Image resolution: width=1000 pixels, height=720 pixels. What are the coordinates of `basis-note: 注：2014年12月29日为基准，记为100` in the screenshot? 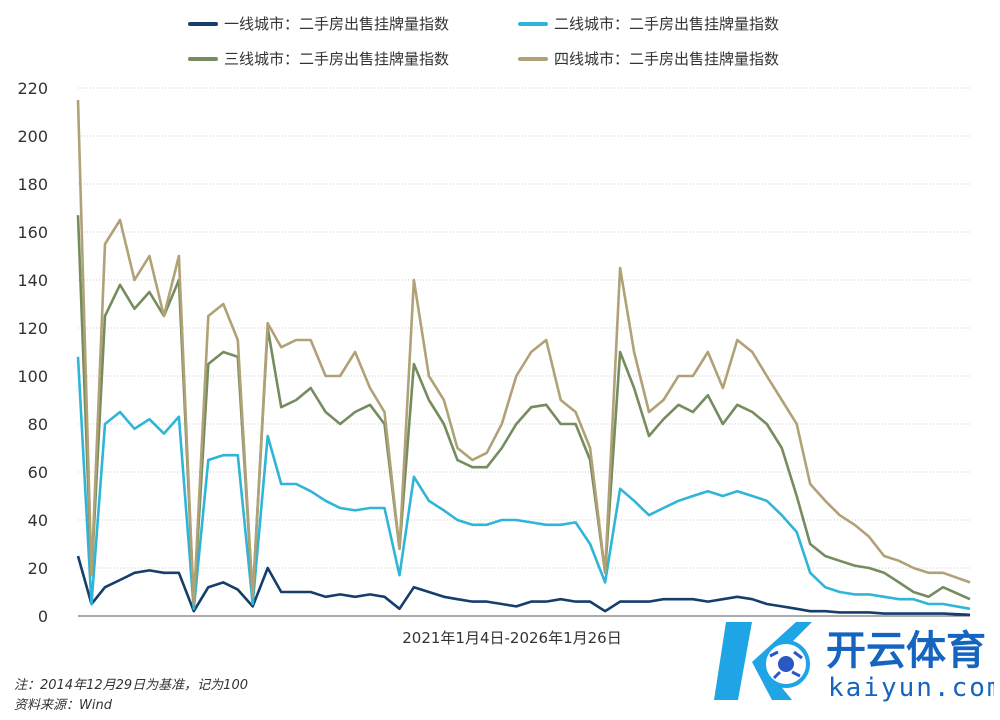 It's located at (131, 685).